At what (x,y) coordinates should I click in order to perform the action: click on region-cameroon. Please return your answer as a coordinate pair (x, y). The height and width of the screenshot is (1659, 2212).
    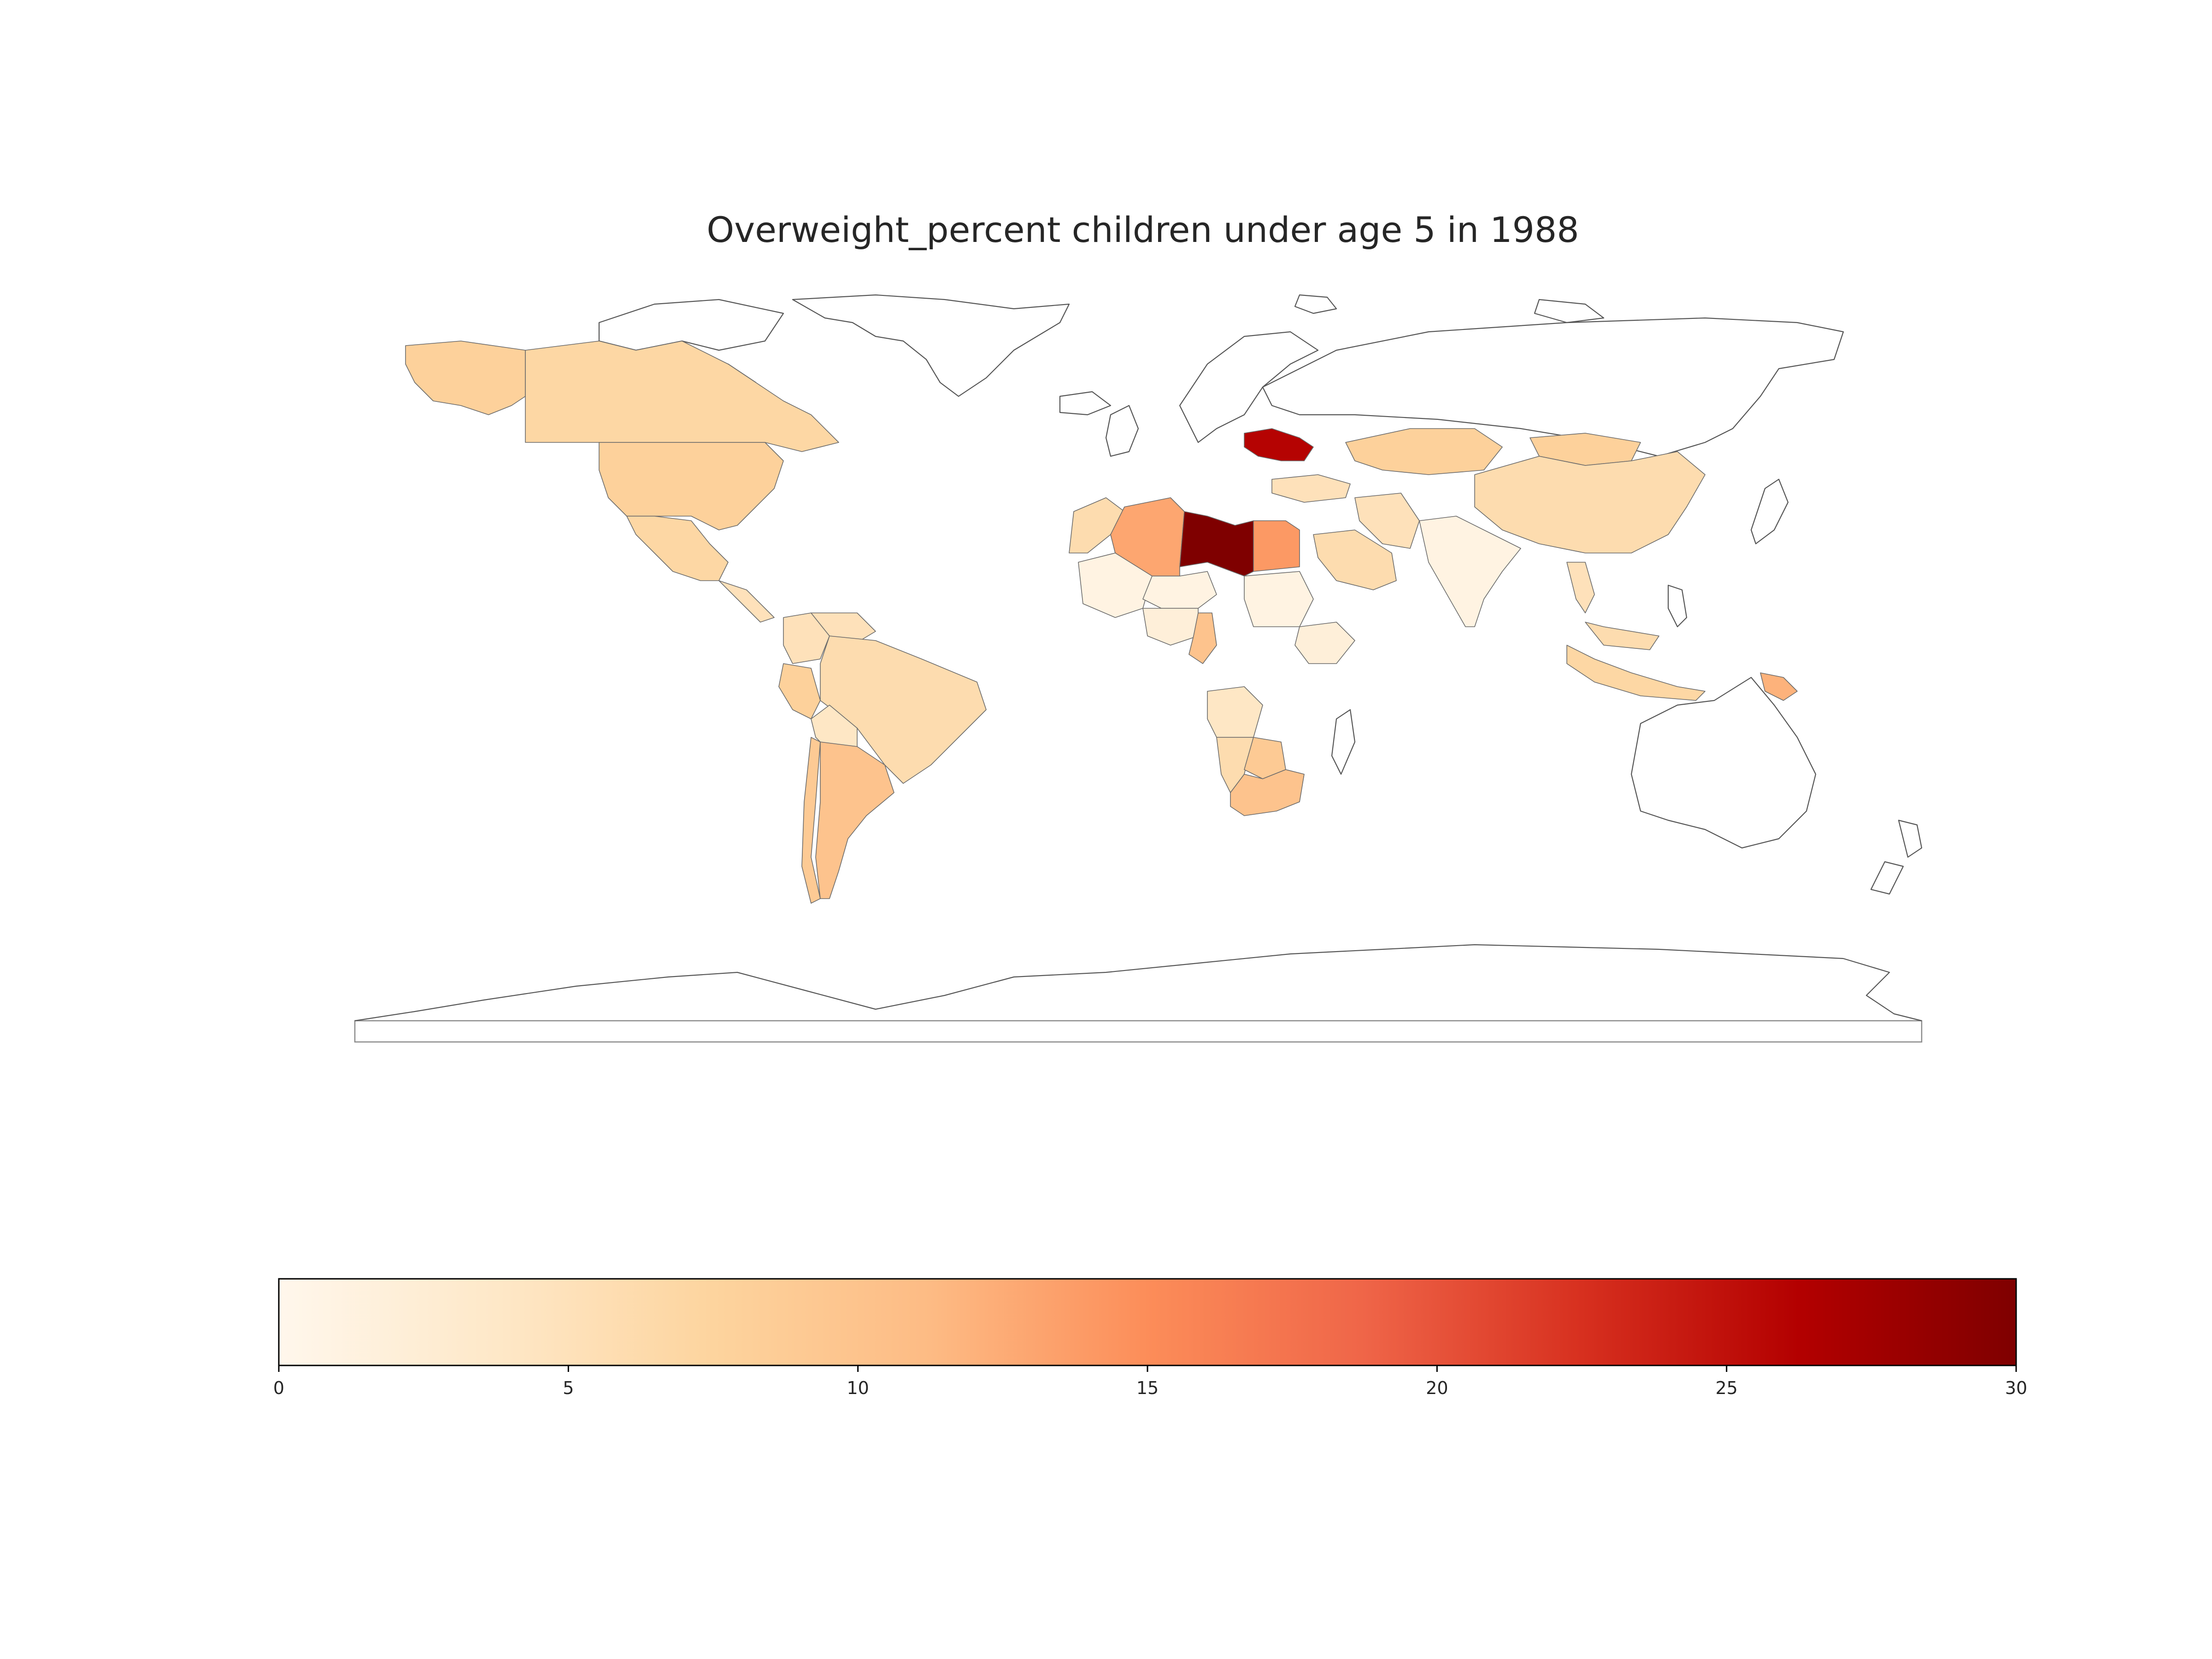
    Looking at the image, I should click on (1202, 638).